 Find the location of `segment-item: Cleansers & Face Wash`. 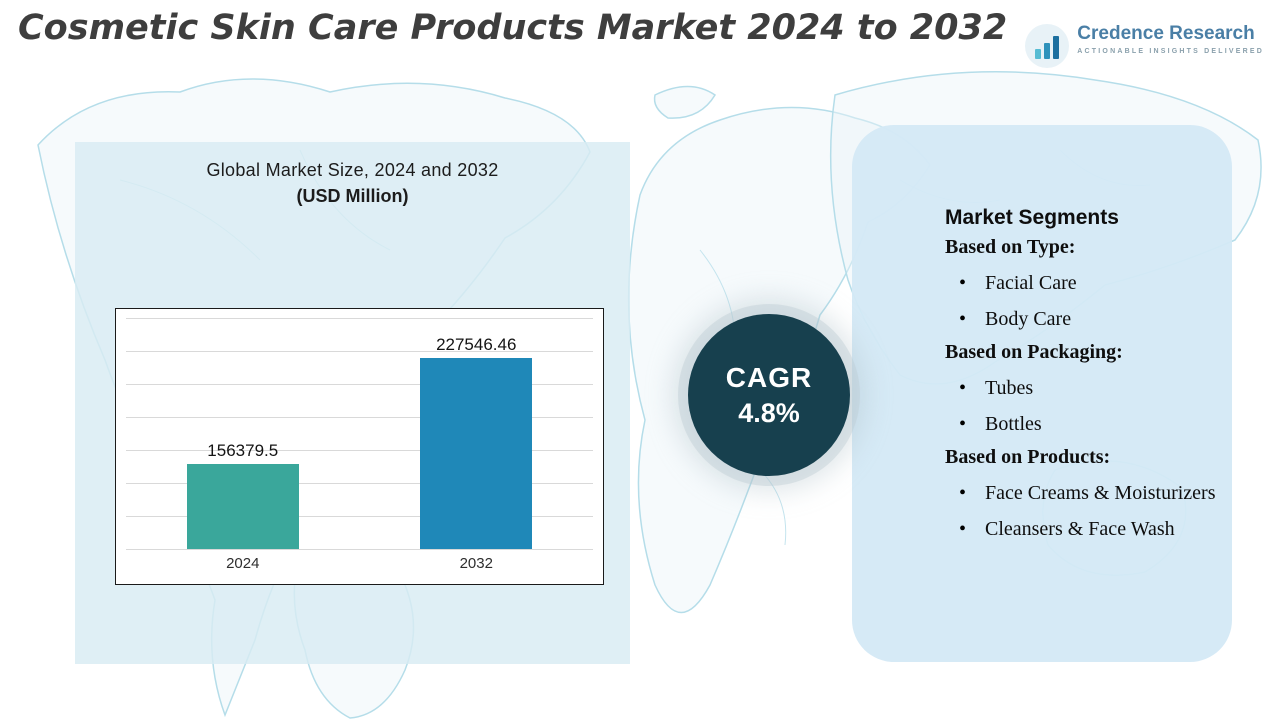

segment-item: Cleansers & Face Wash is located at coordinates (1085, 529).